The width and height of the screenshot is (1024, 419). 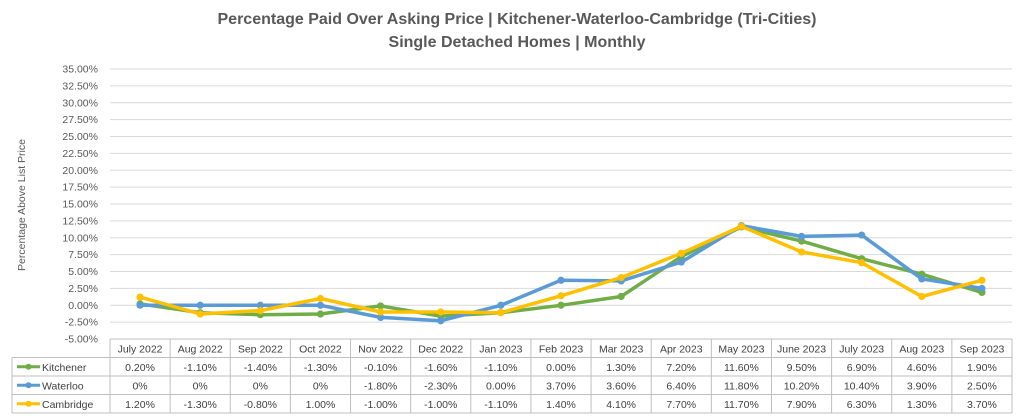 What do you see at coordinates (200, 405) in the screenshot?
I see `table-cell: -1.30%` at bounding box center [200, 405].